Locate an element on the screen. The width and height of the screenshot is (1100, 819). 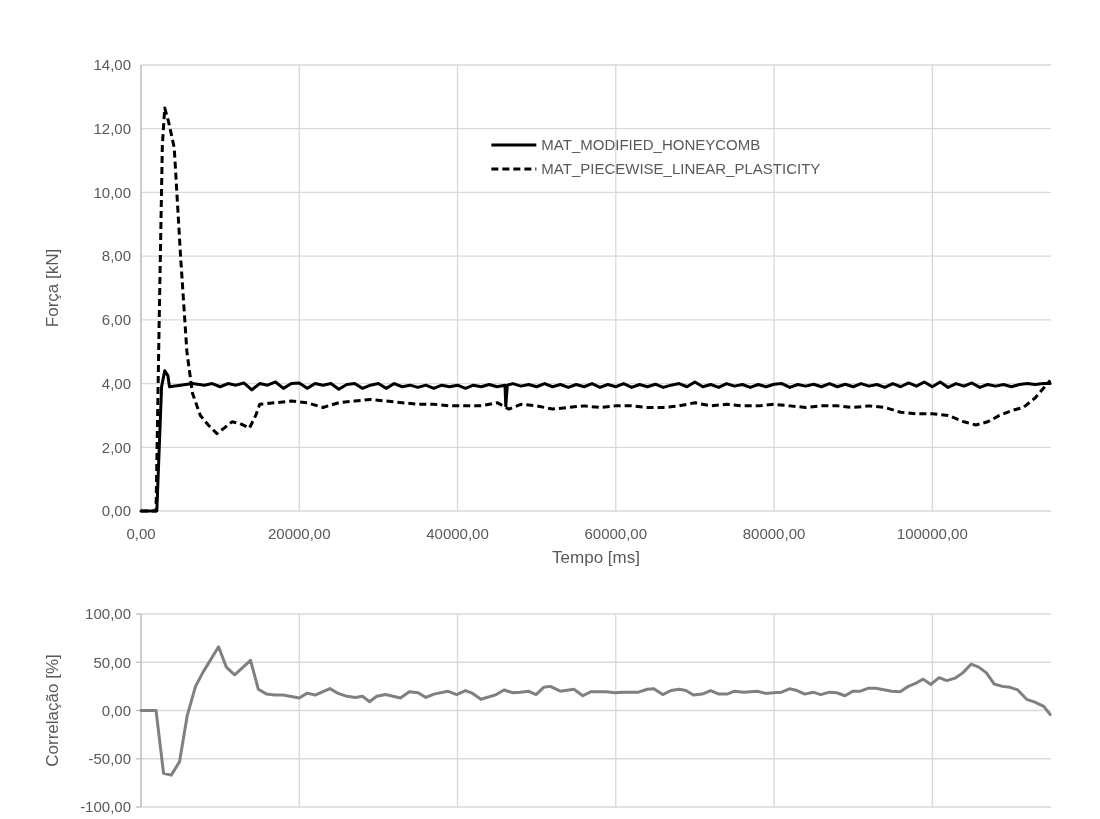
y-tick-label: -100,00 is located at coordinates (105, 807).